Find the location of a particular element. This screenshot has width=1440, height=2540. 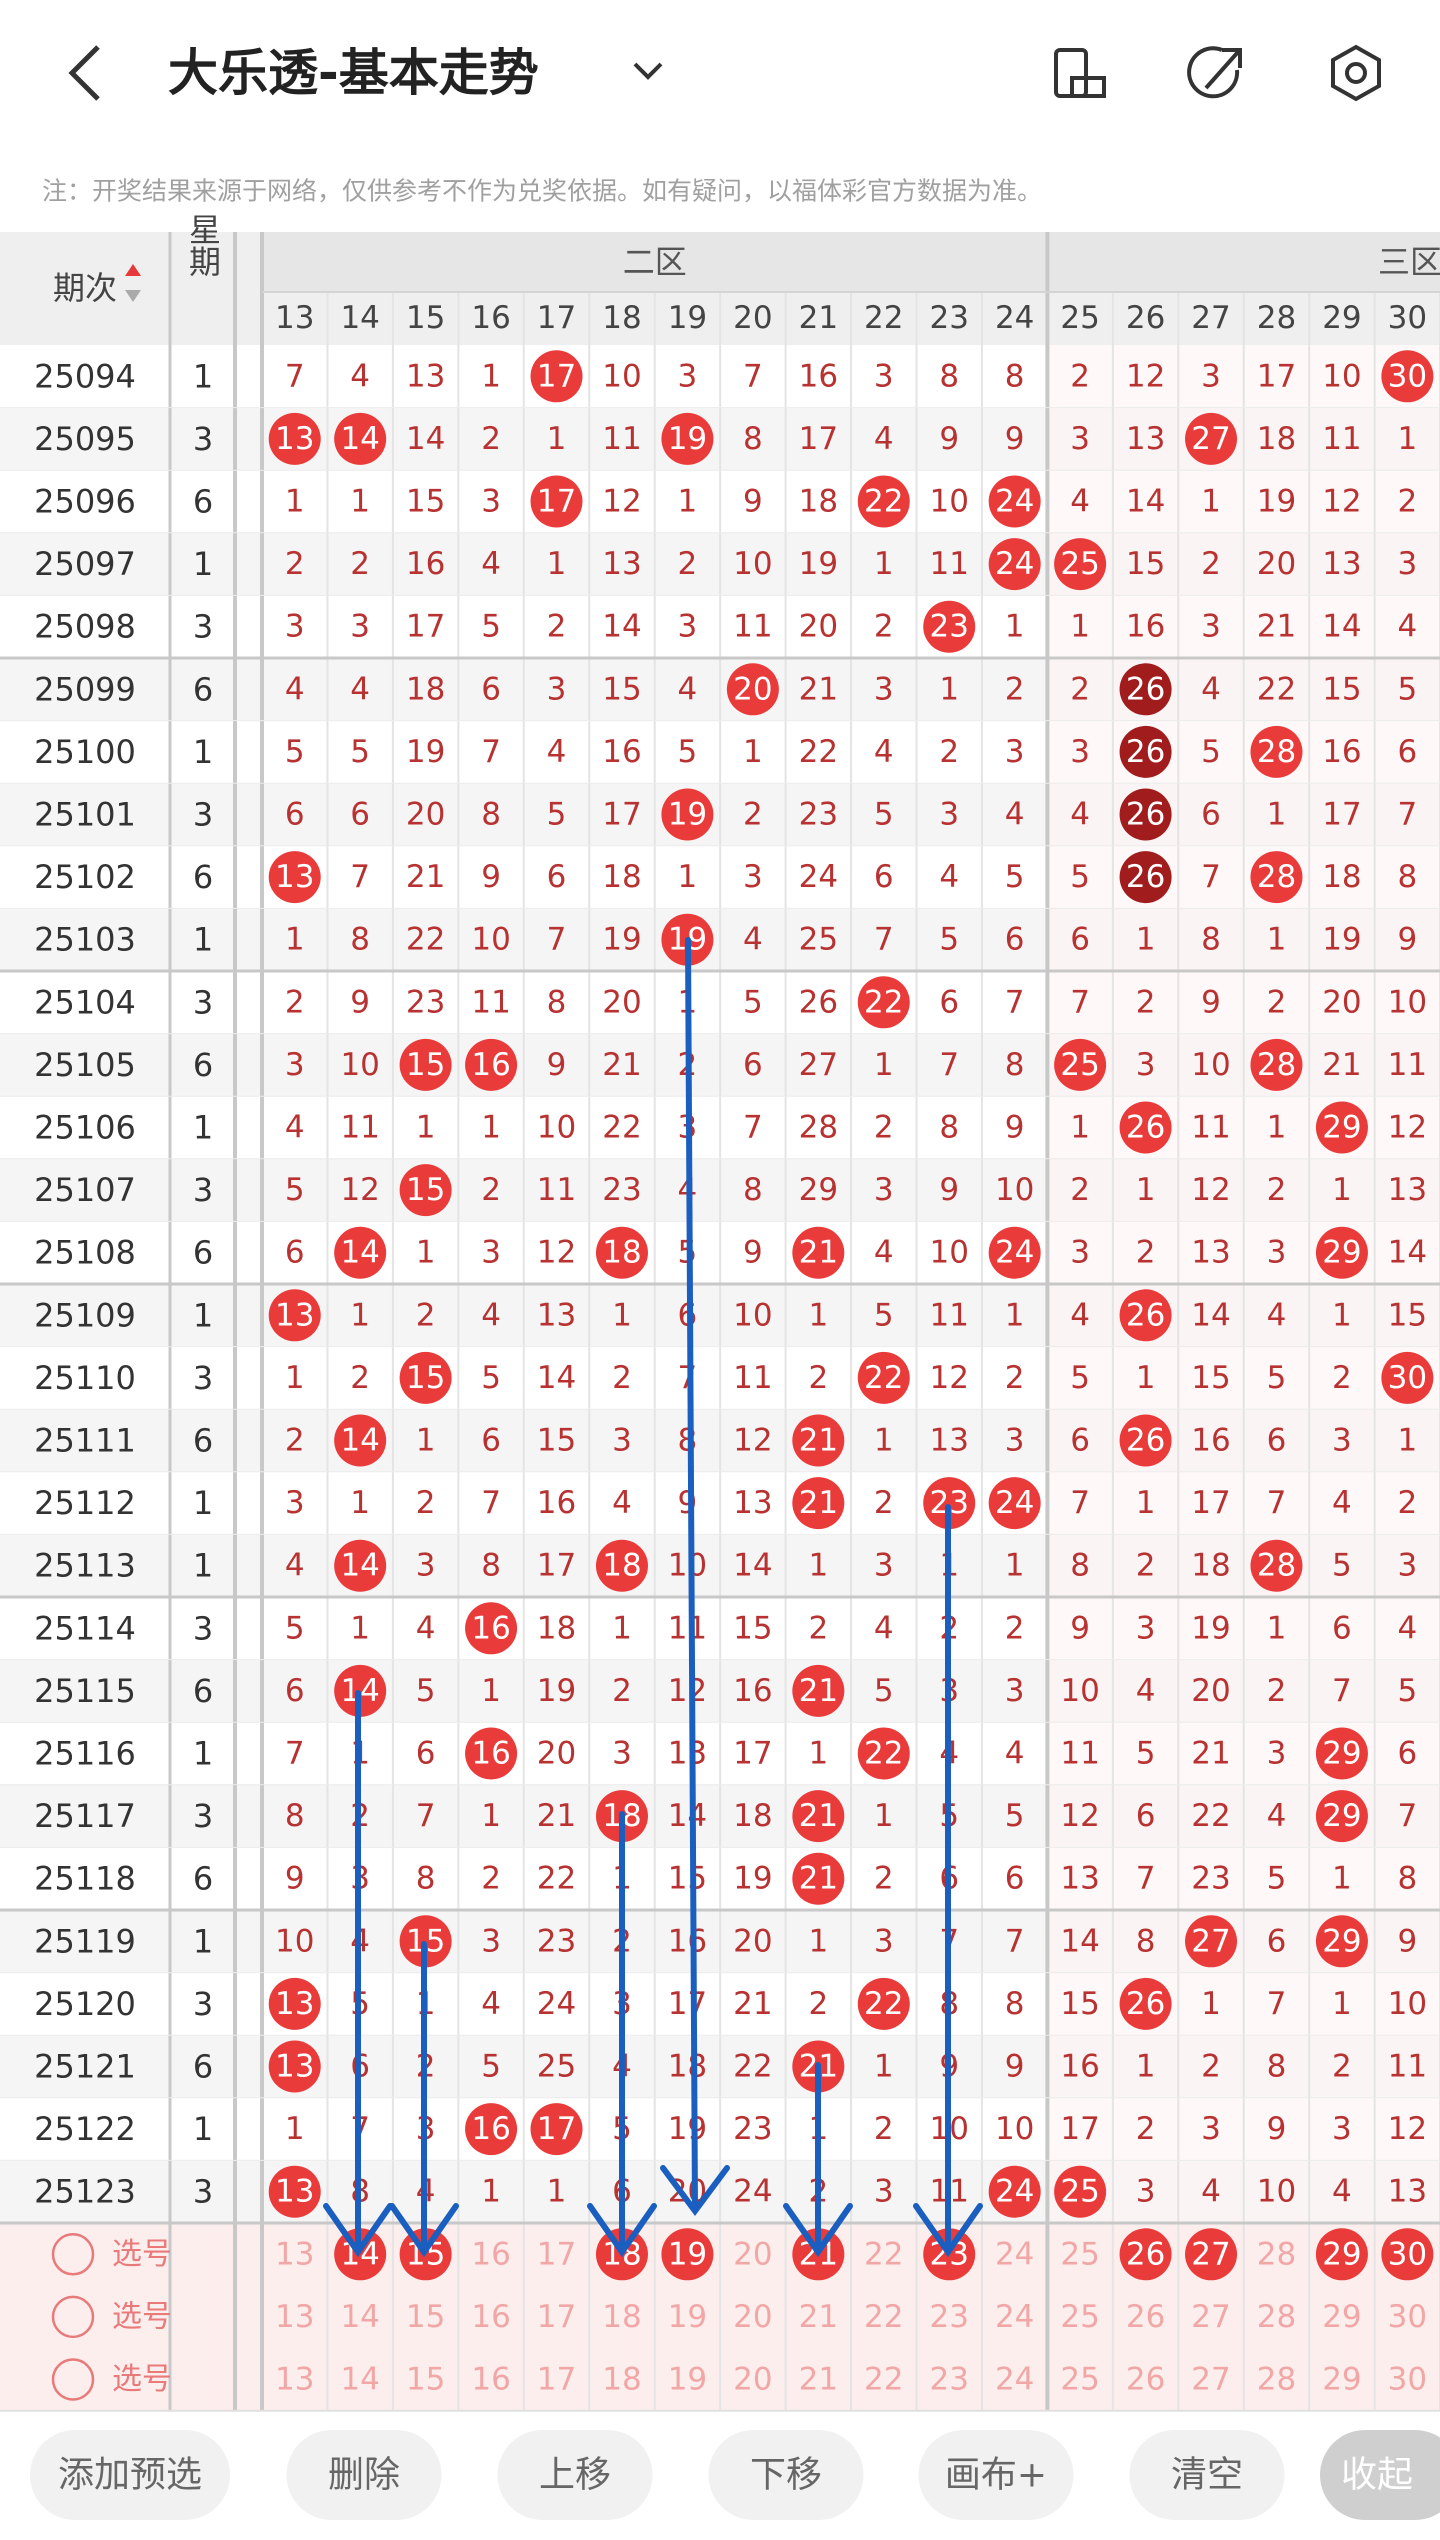

issue-number: 25120 is located at coordinates (85, 2004).